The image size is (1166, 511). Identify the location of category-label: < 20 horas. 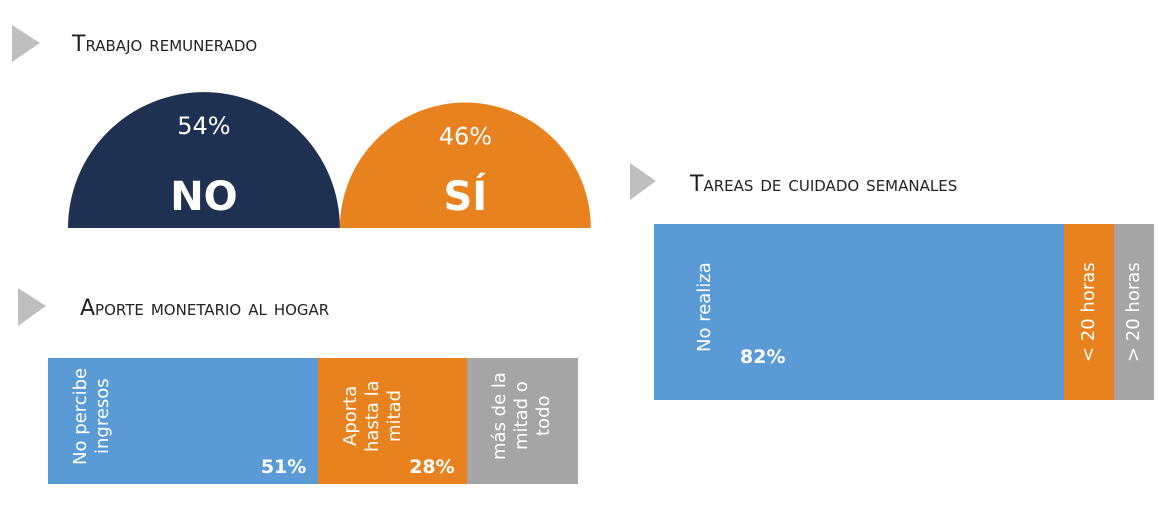
(1088, 312).